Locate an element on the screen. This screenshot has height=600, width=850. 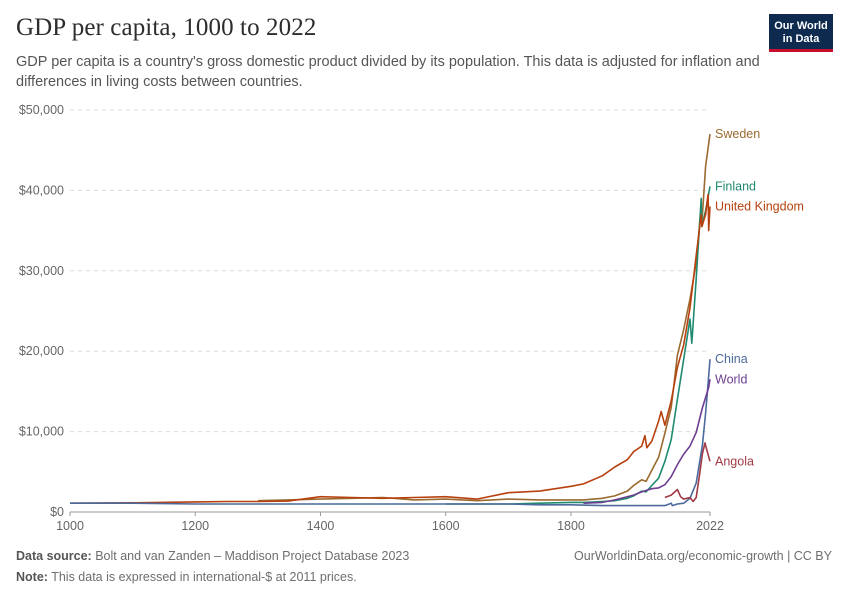
x-tick-label: 1000 is located at coordinates (70, 526).